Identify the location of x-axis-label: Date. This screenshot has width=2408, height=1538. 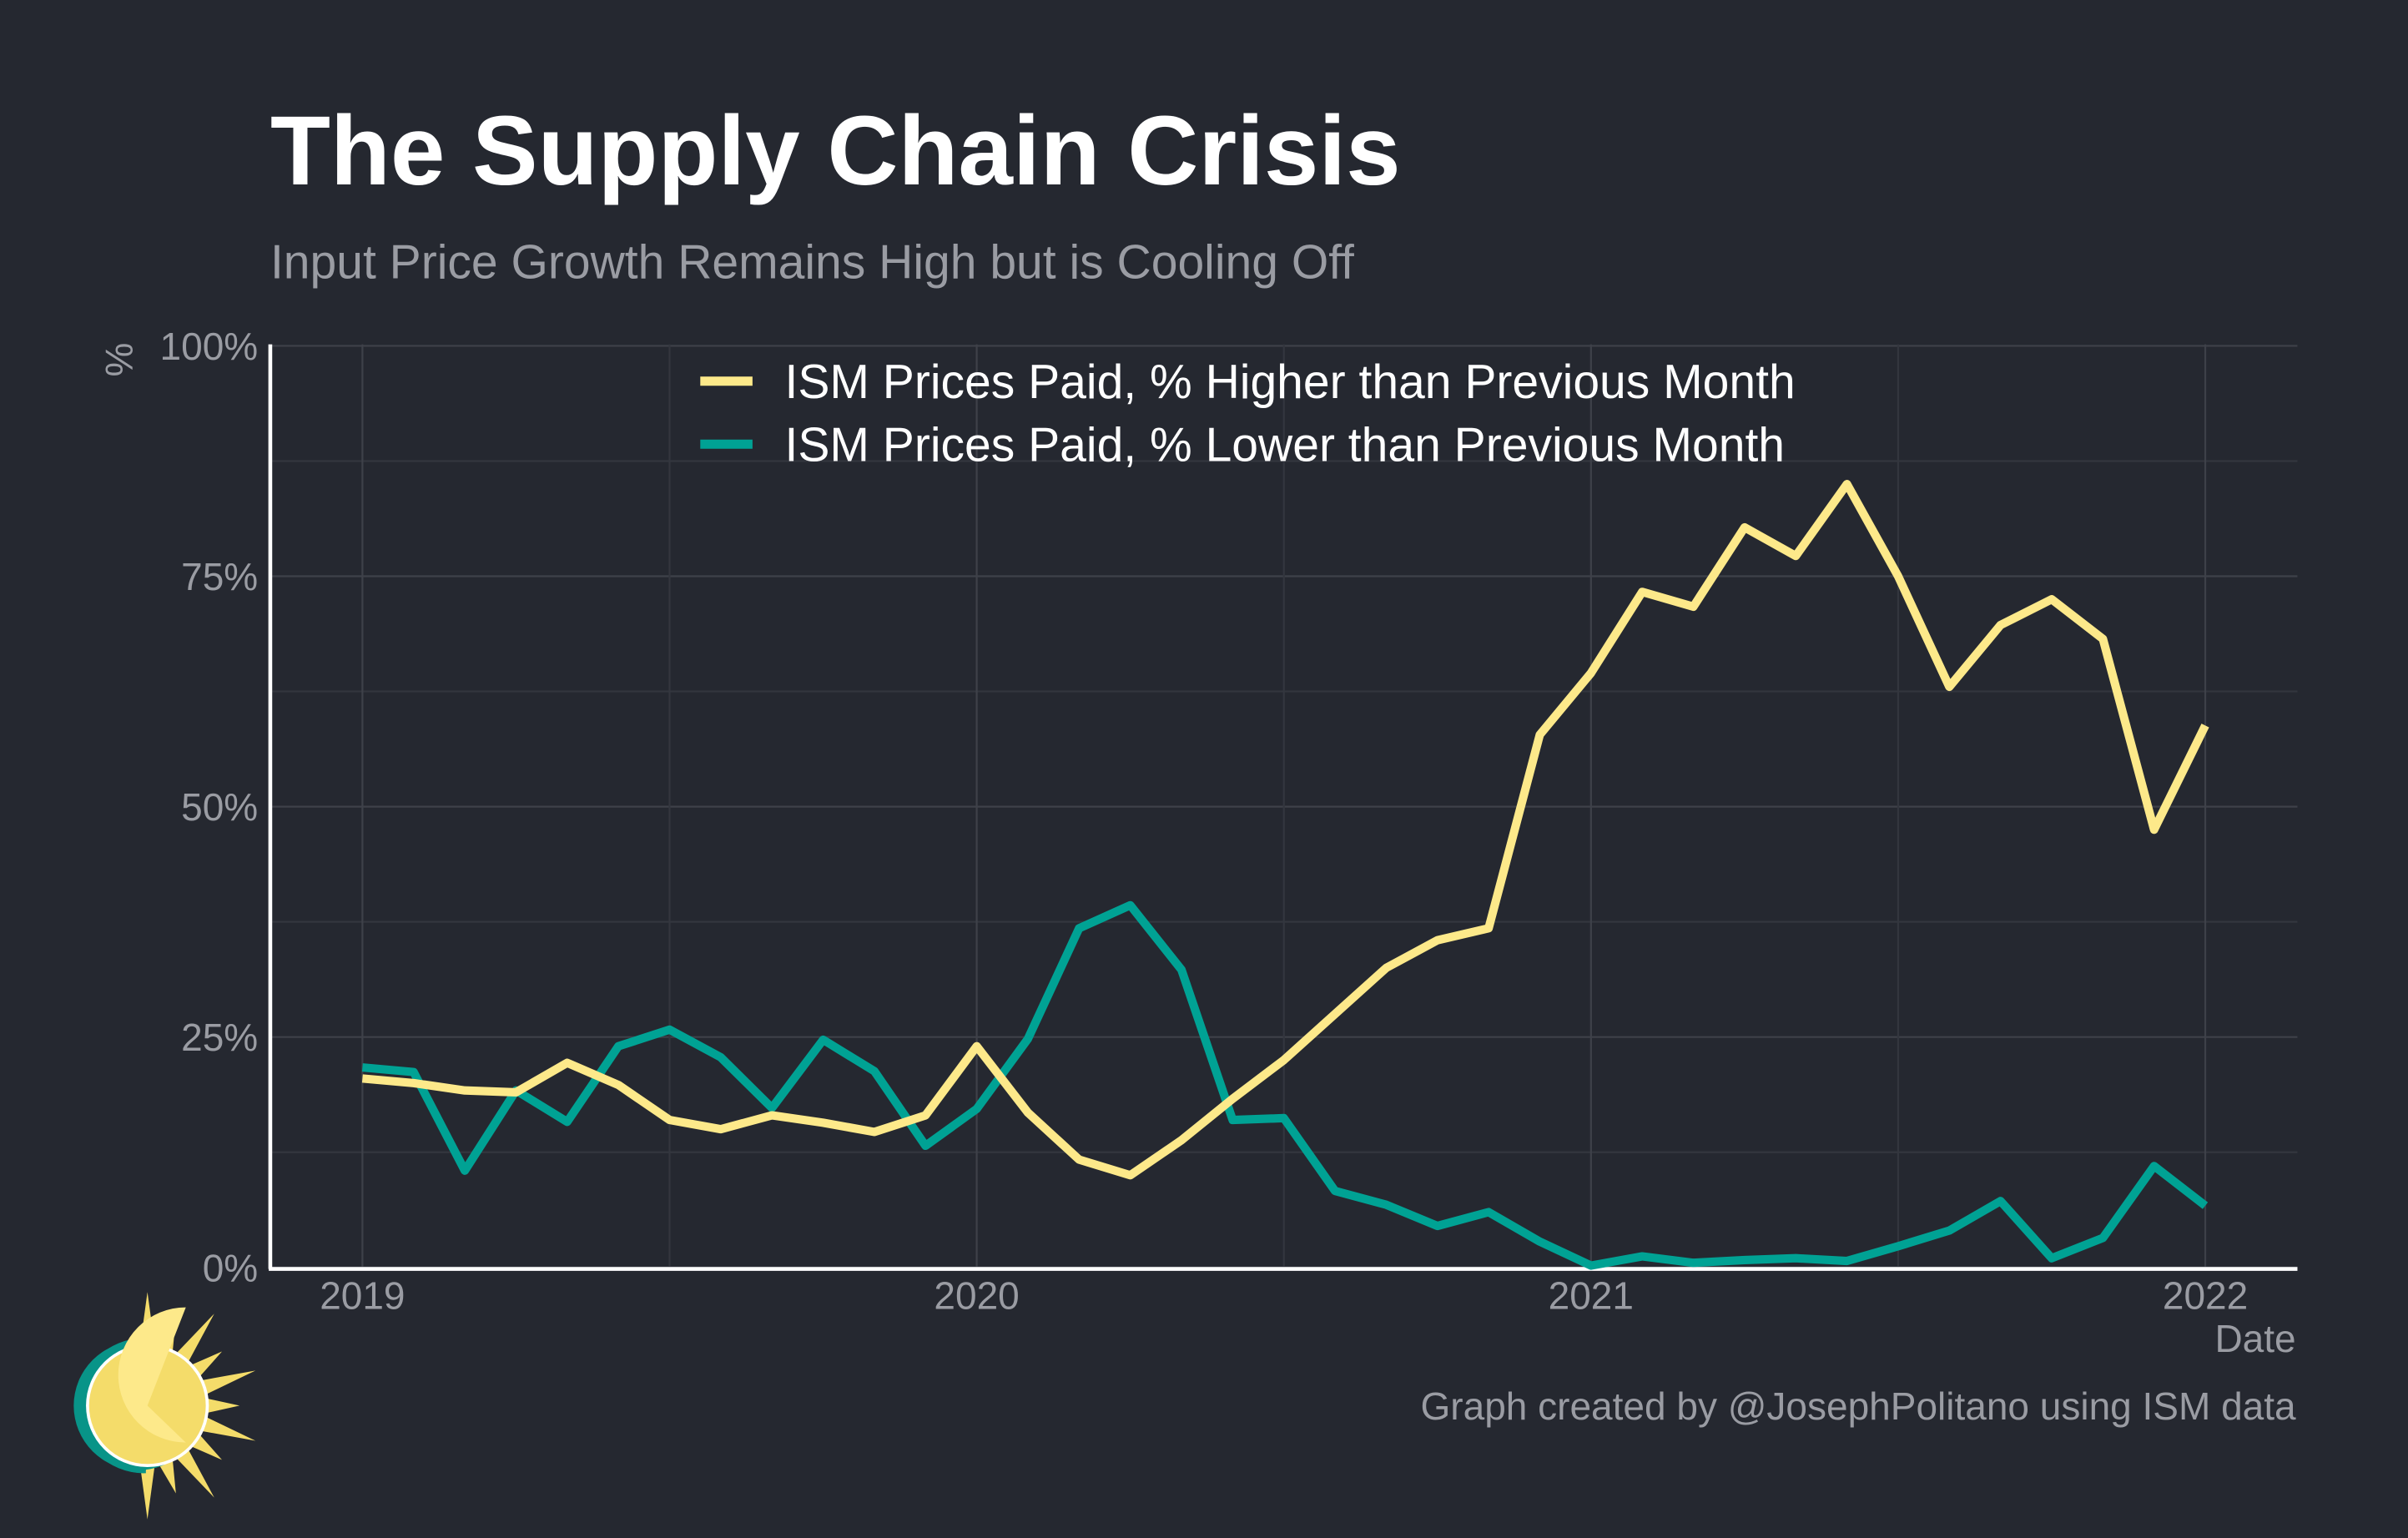
(2254, 1338).